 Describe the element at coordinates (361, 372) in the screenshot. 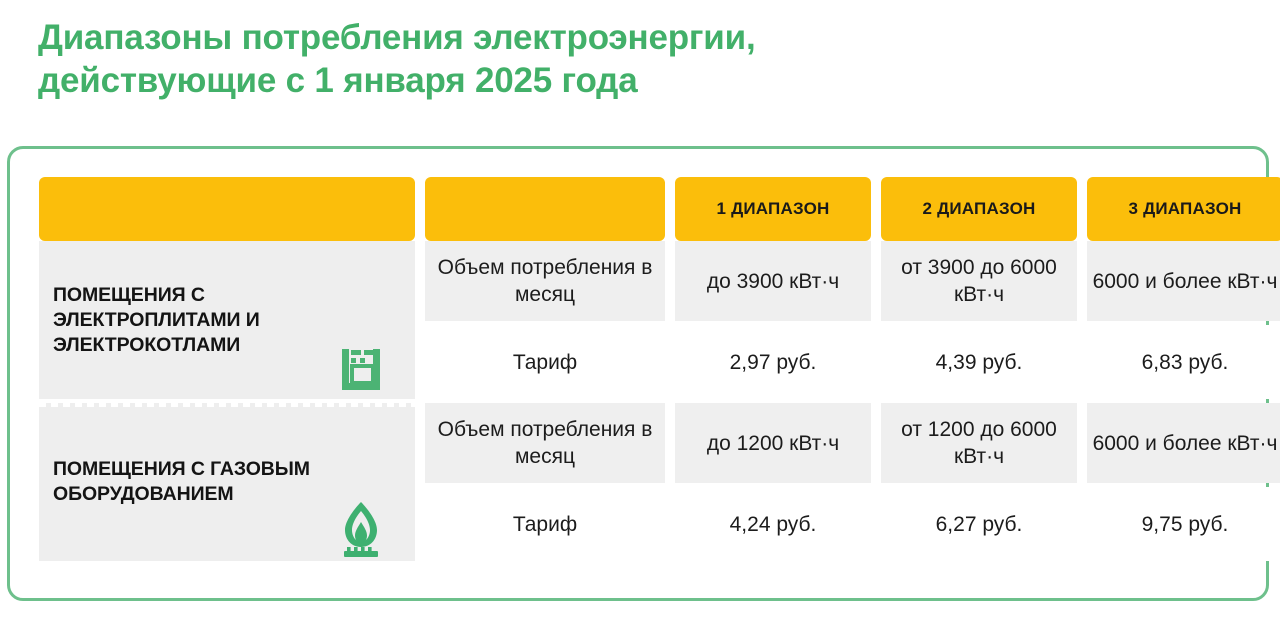

I see `electric-stove-icon` at that location.